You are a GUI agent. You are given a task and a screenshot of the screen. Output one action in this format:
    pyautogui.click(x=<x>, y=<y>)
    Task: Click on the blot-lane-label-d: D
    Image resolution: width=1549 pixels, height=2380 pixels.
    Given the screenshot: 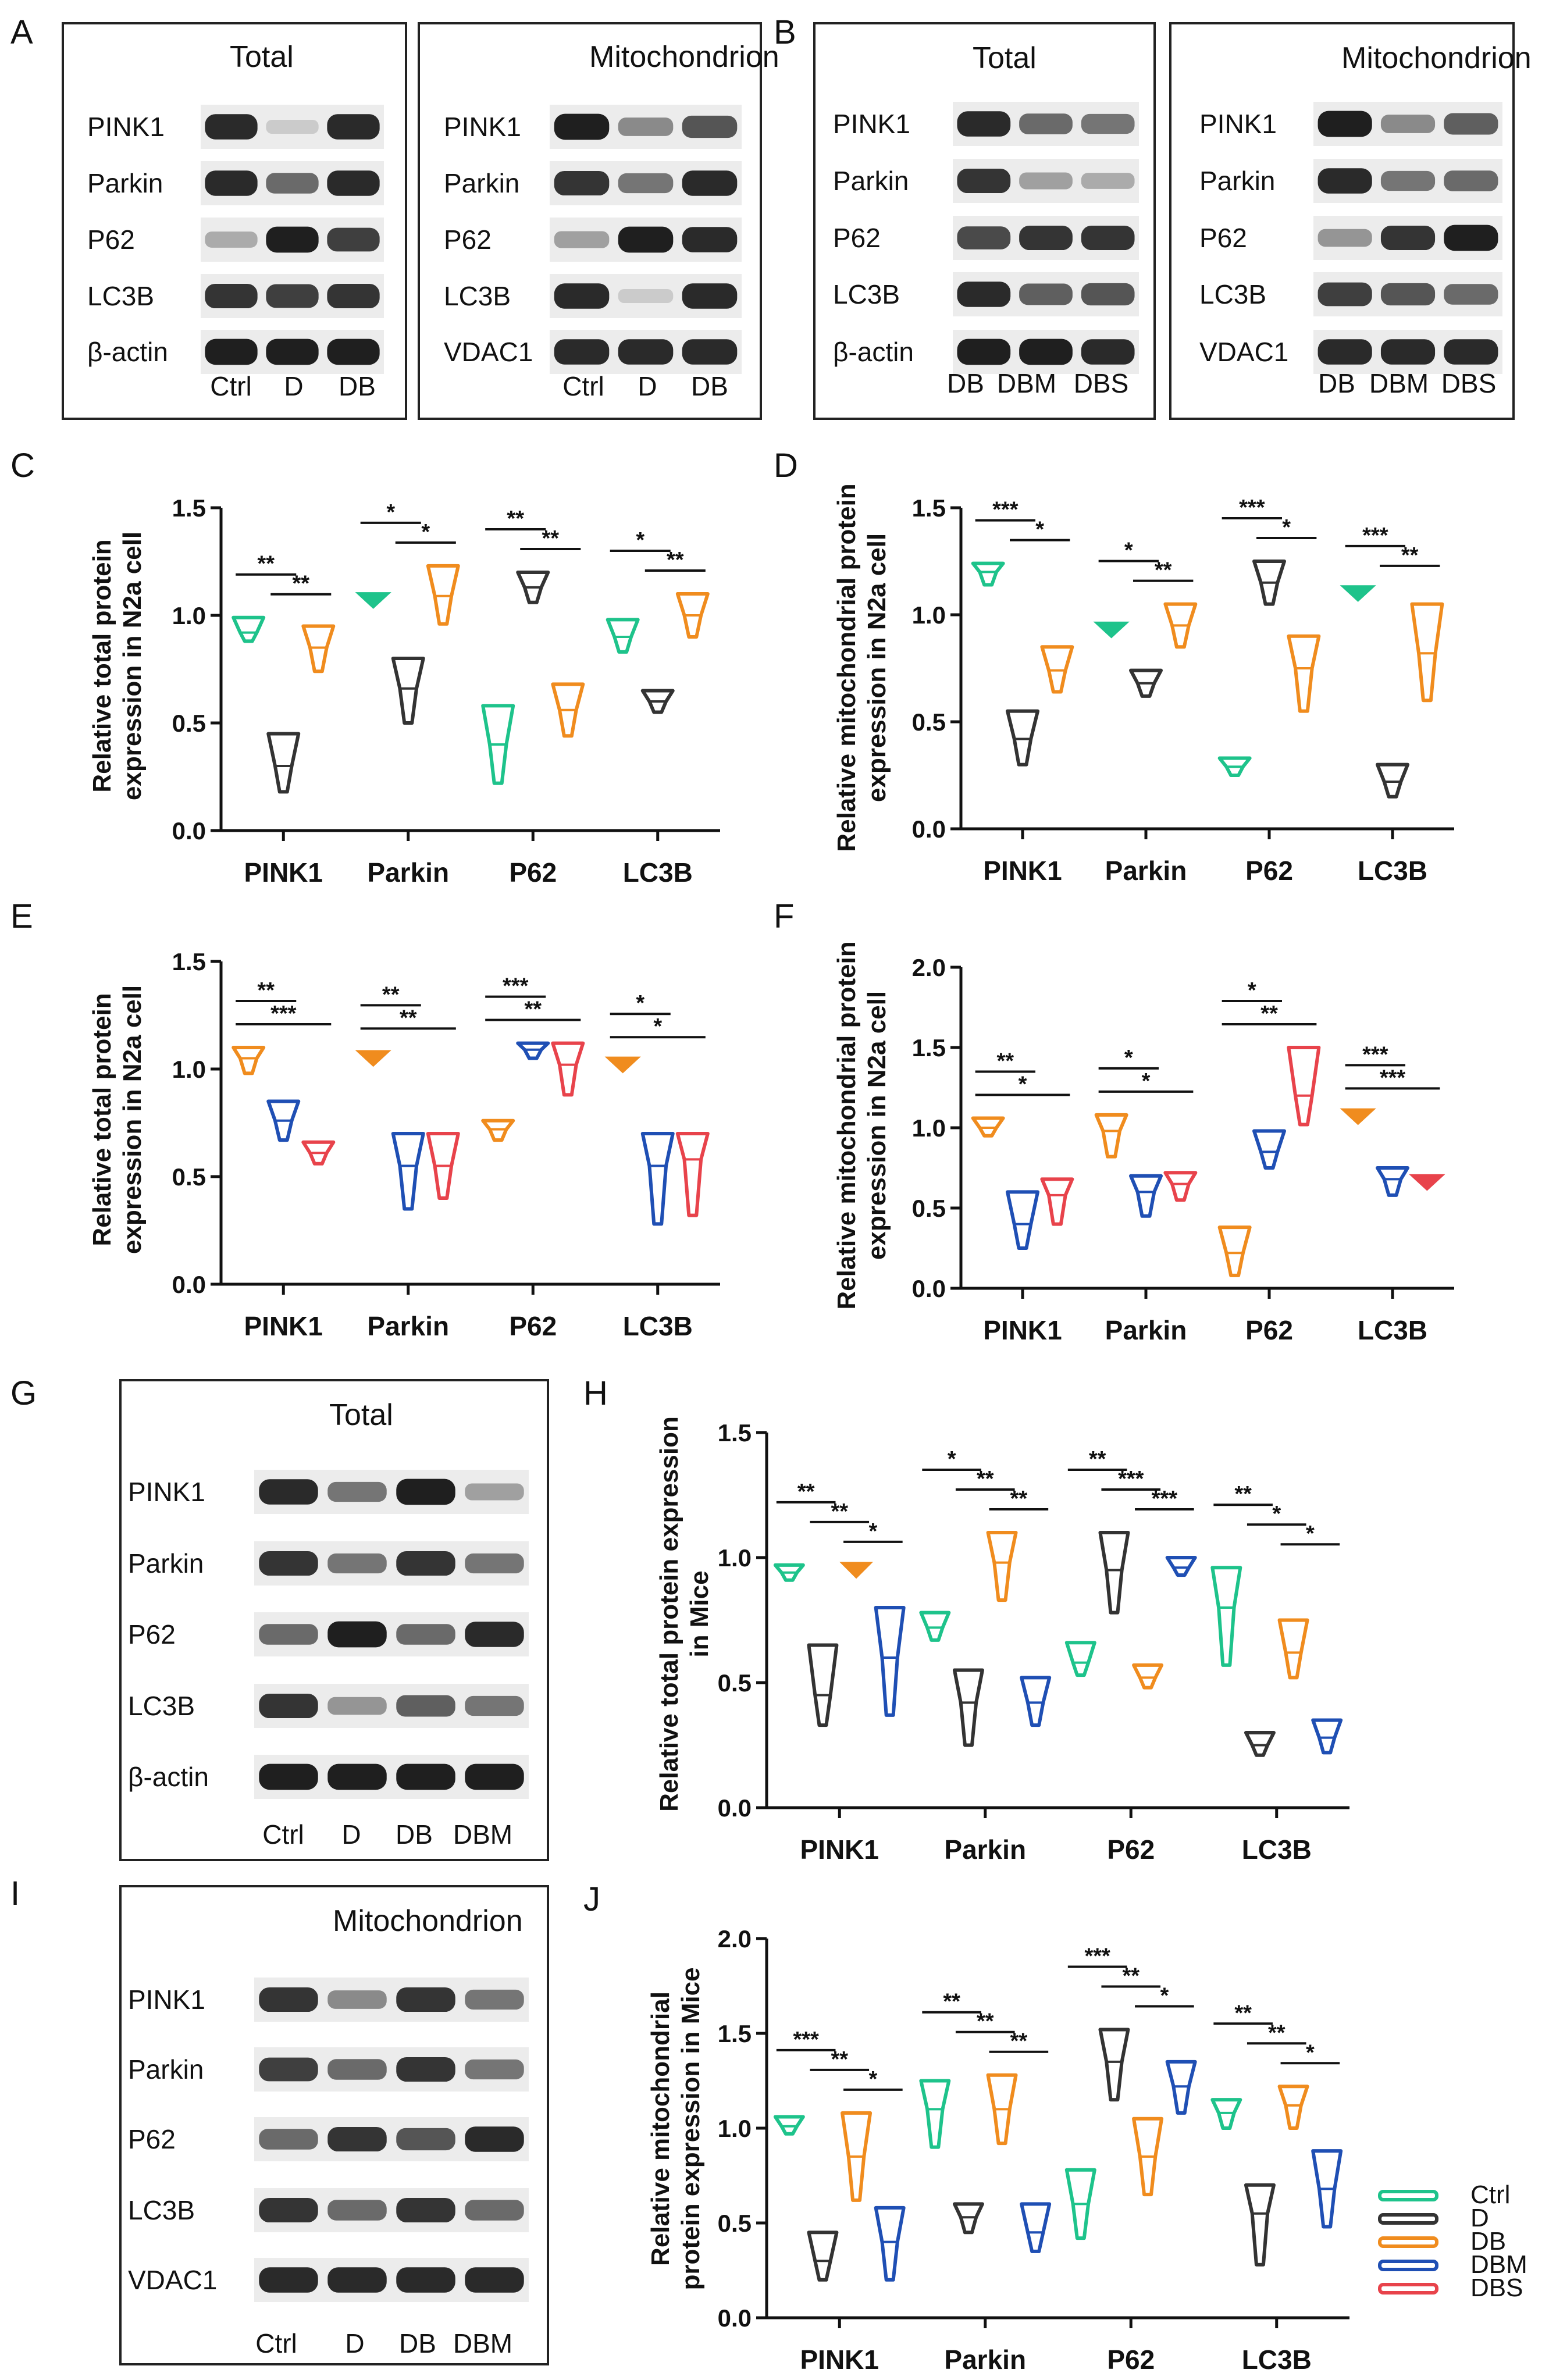 What is the action you would take?
    pyautogui.click(x=647, y=386)
    